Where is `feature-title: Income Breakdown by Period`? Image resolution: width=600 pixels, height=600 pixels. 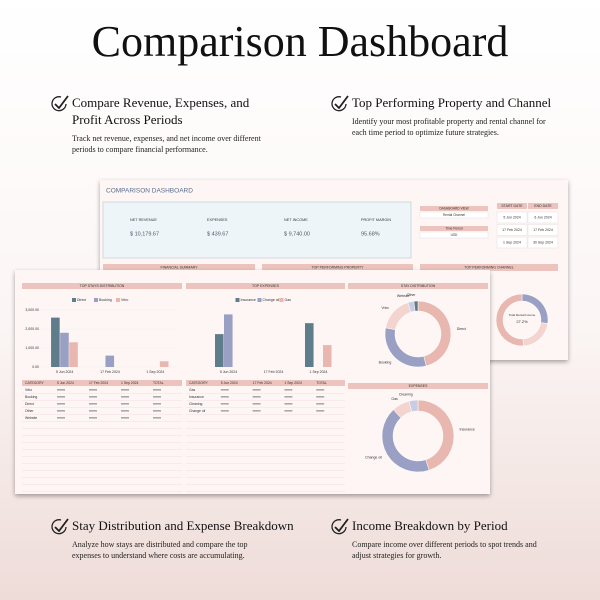
feature-title: Income Breakdown by Period is located at coordinates (430, 525).